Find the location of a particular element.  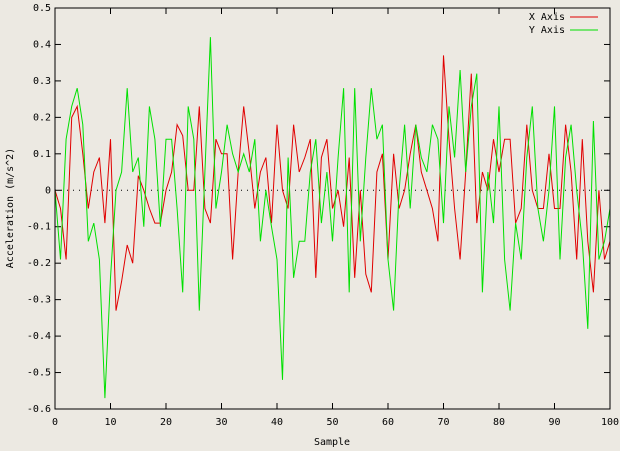

x-tick-label: 20 is located at coordinates (166, 422).